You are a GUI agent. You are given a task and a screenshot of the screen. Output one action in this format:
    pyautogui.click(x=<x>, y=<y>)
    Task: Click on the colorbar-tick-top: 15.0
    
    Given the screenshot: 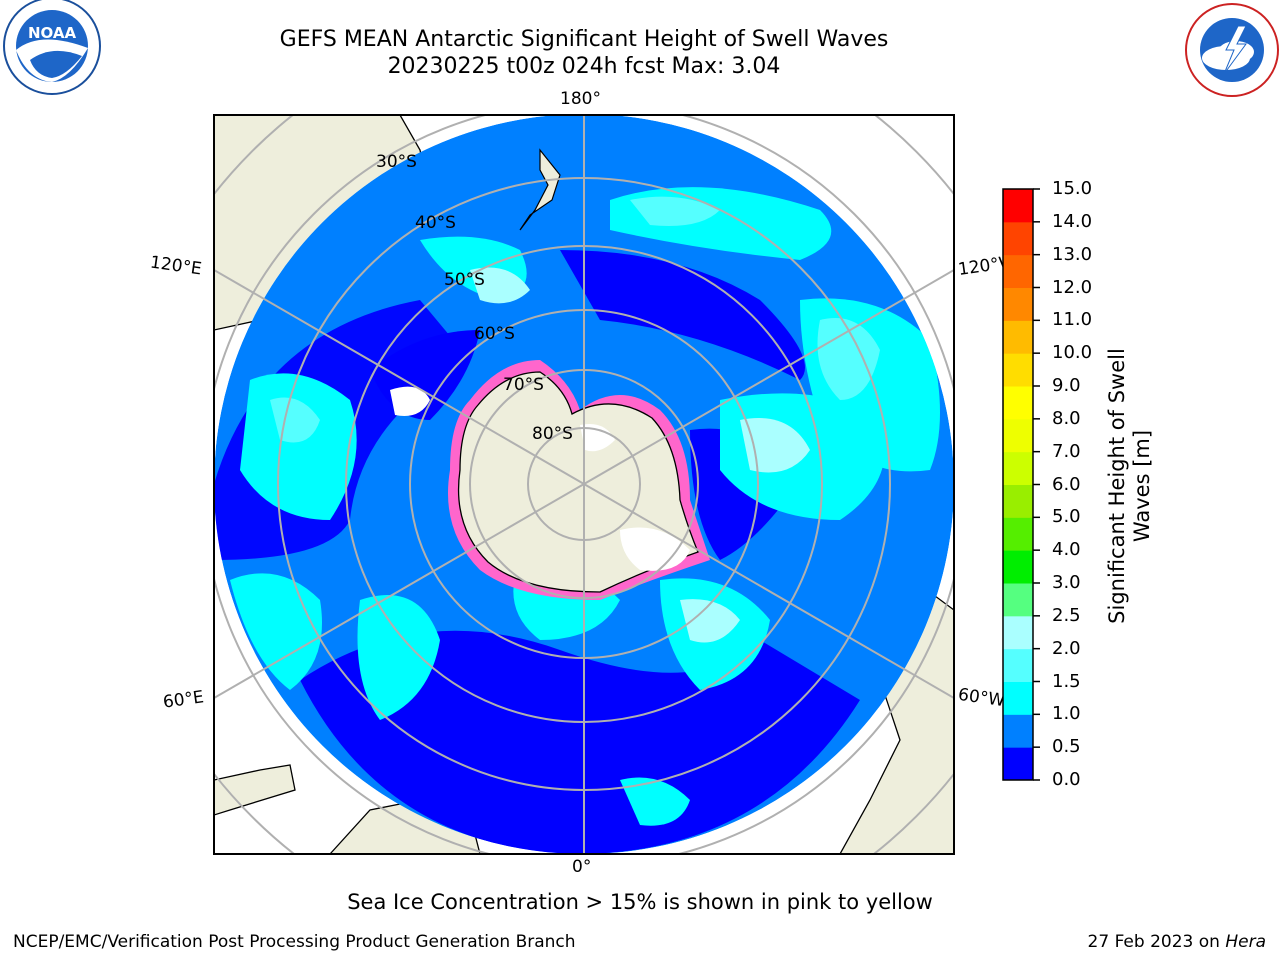 What is the action you would take?
    pyautogui.click(x=1072, y=188)
    